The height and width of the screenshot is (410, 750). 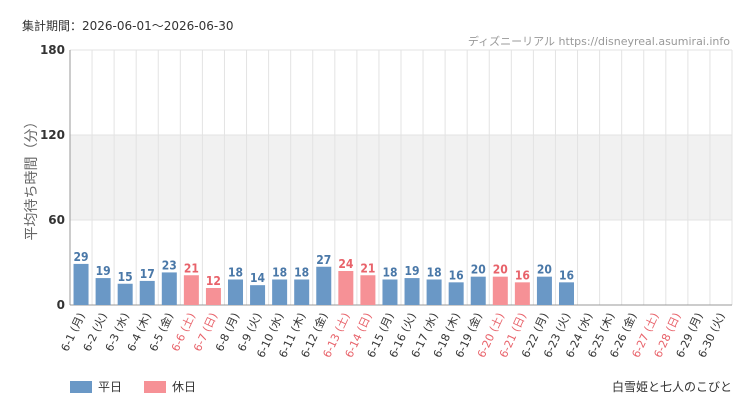 I want to click on legend: 平日 休日, so click(x=133, y=386).